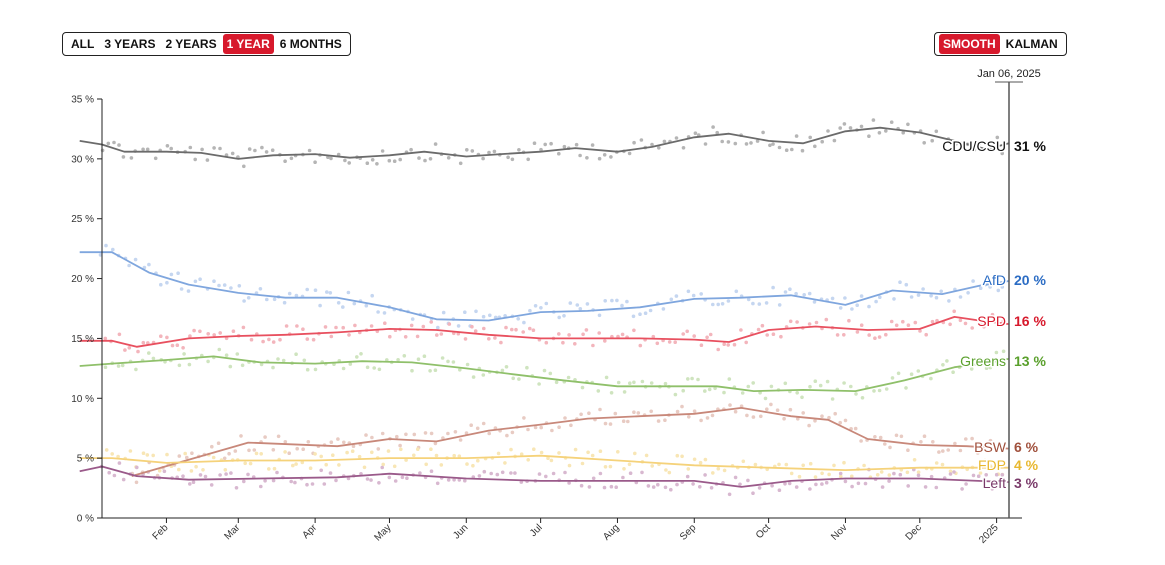 The image size is (1165, 565). What do you see at coordinates (310, 44) in the screenshot?
I see `range-6-months-button: 6 MONTHS` at bounding box center [310, 44].